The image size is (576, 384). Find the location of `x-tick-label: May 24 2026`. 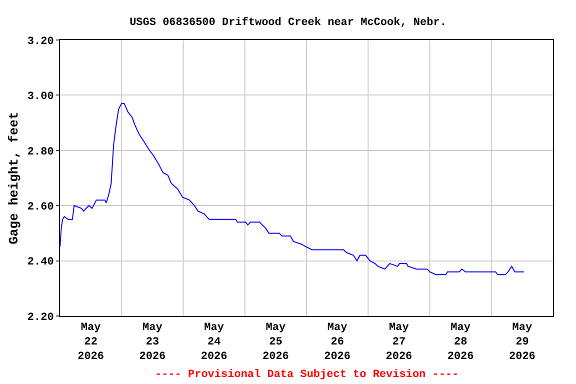

x-tick-label: May 24 2026 is located at coordinates (214, 342).